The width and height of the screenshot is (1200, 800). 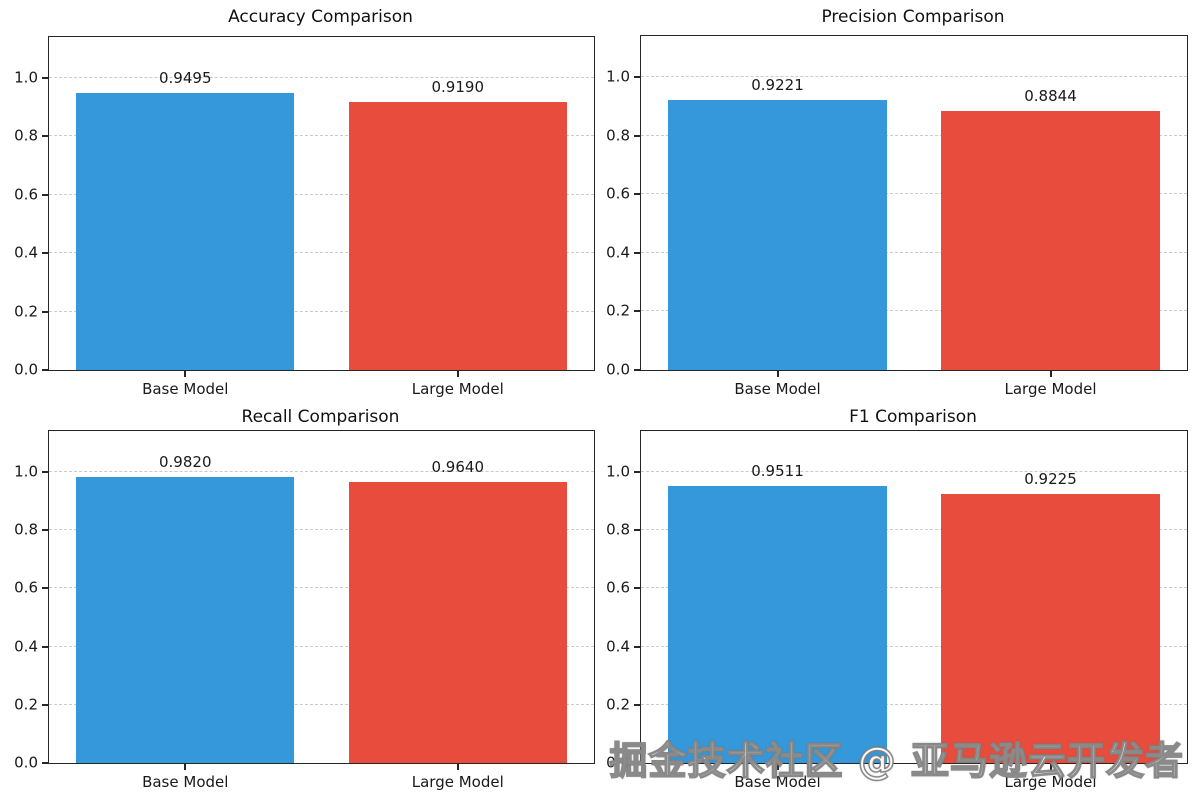 I want to click on bar-value-label: 0.9221, so click(x=777, y=84).